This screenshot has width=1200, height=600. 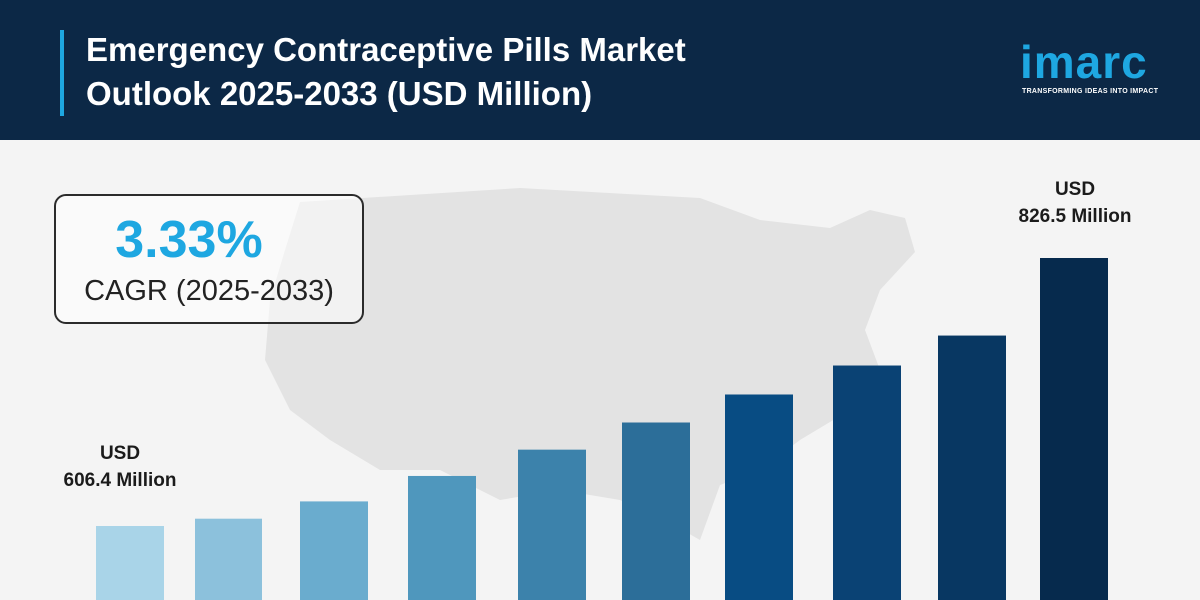 What do you see at coordinates (1075, 203) in the screenshot?
I see `last-value-label: USD 826.5 Million` at bounding box center [1075, 203].